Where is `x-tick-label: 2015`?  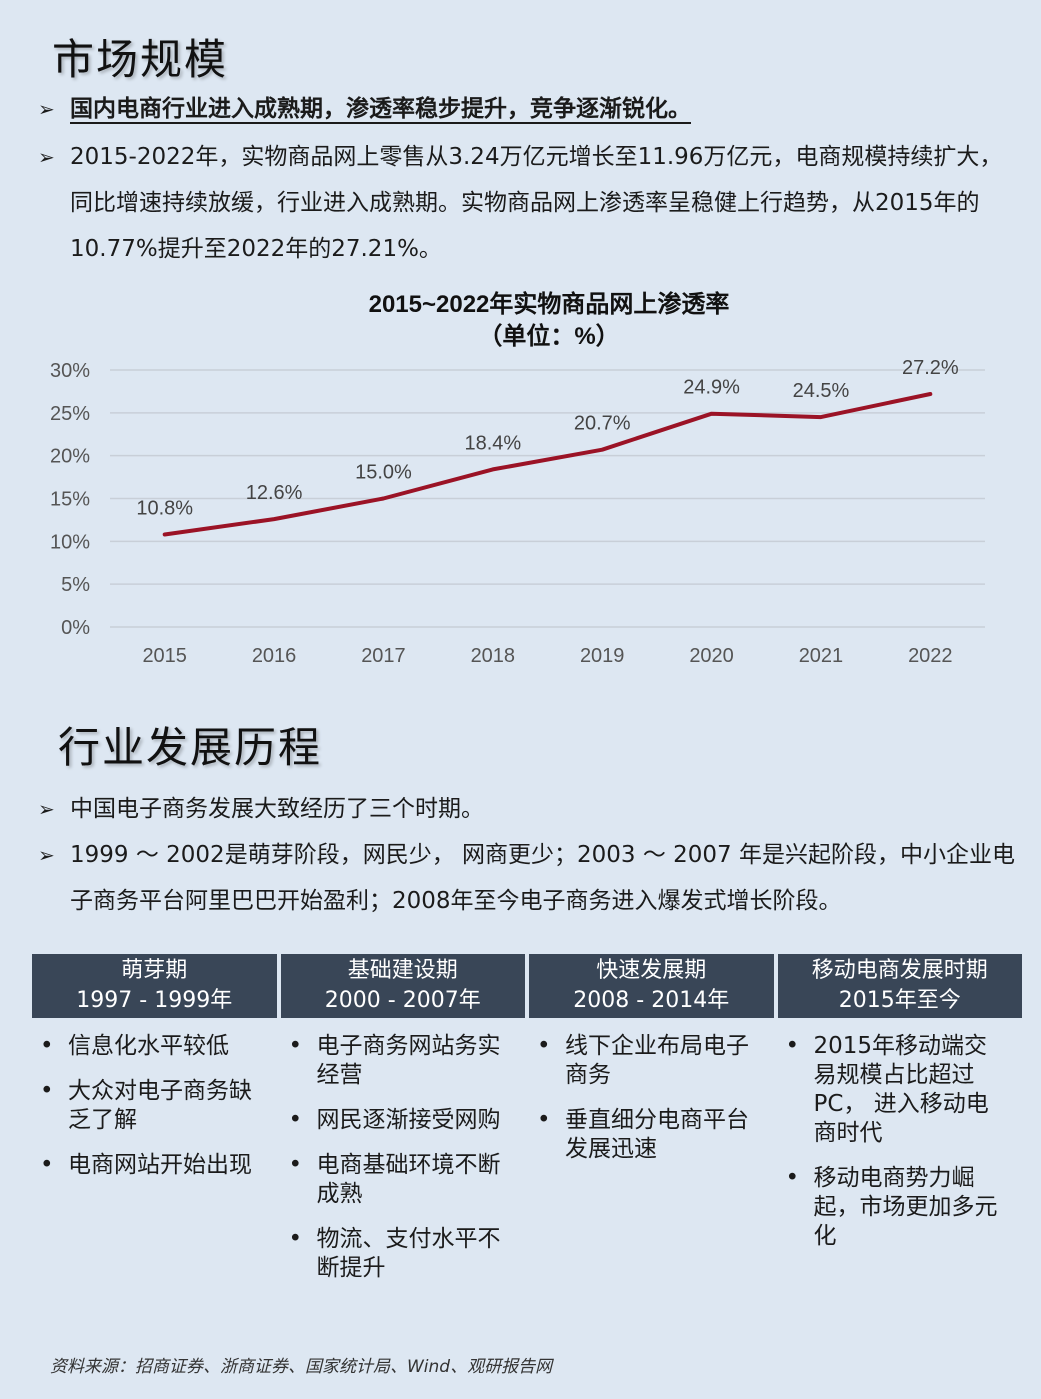
x-tick-label: 2015 is located at coordinates (164, 656).